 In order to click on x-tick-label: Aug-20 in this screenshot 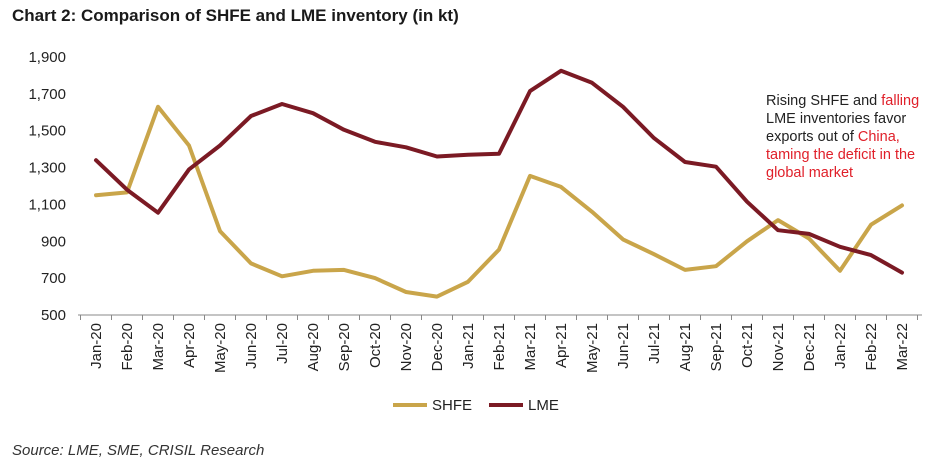, I will do `click(313, 347)`.